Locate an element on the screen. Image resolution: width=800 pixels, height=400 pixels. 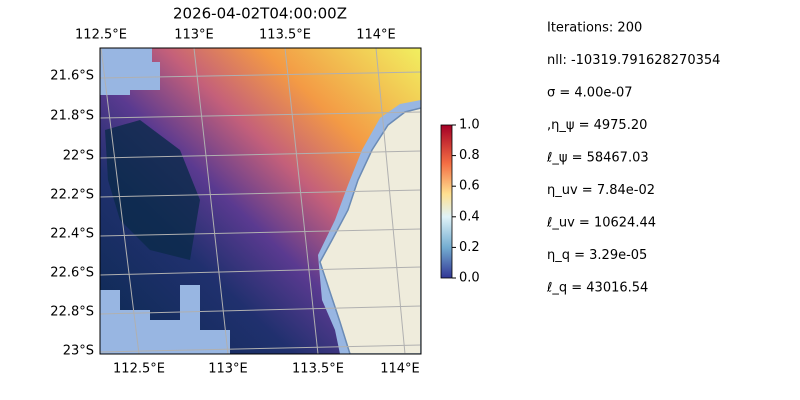
colorbar-tick-label: 0.4 is located at coordinates (469, 216).